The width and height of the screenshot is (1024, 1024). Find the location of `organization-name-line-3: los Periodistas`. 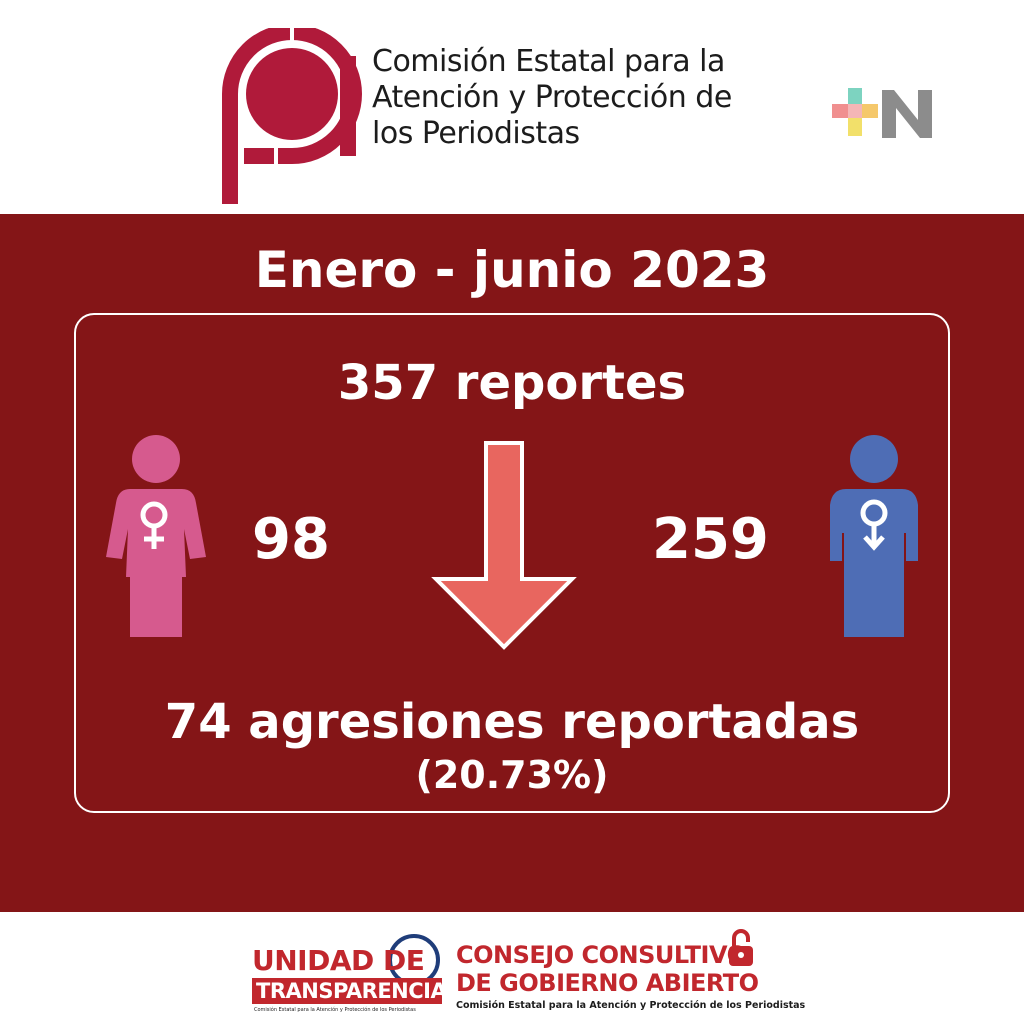

organization-name-line-3: los Periodistas is located at coordinates (476, 133).